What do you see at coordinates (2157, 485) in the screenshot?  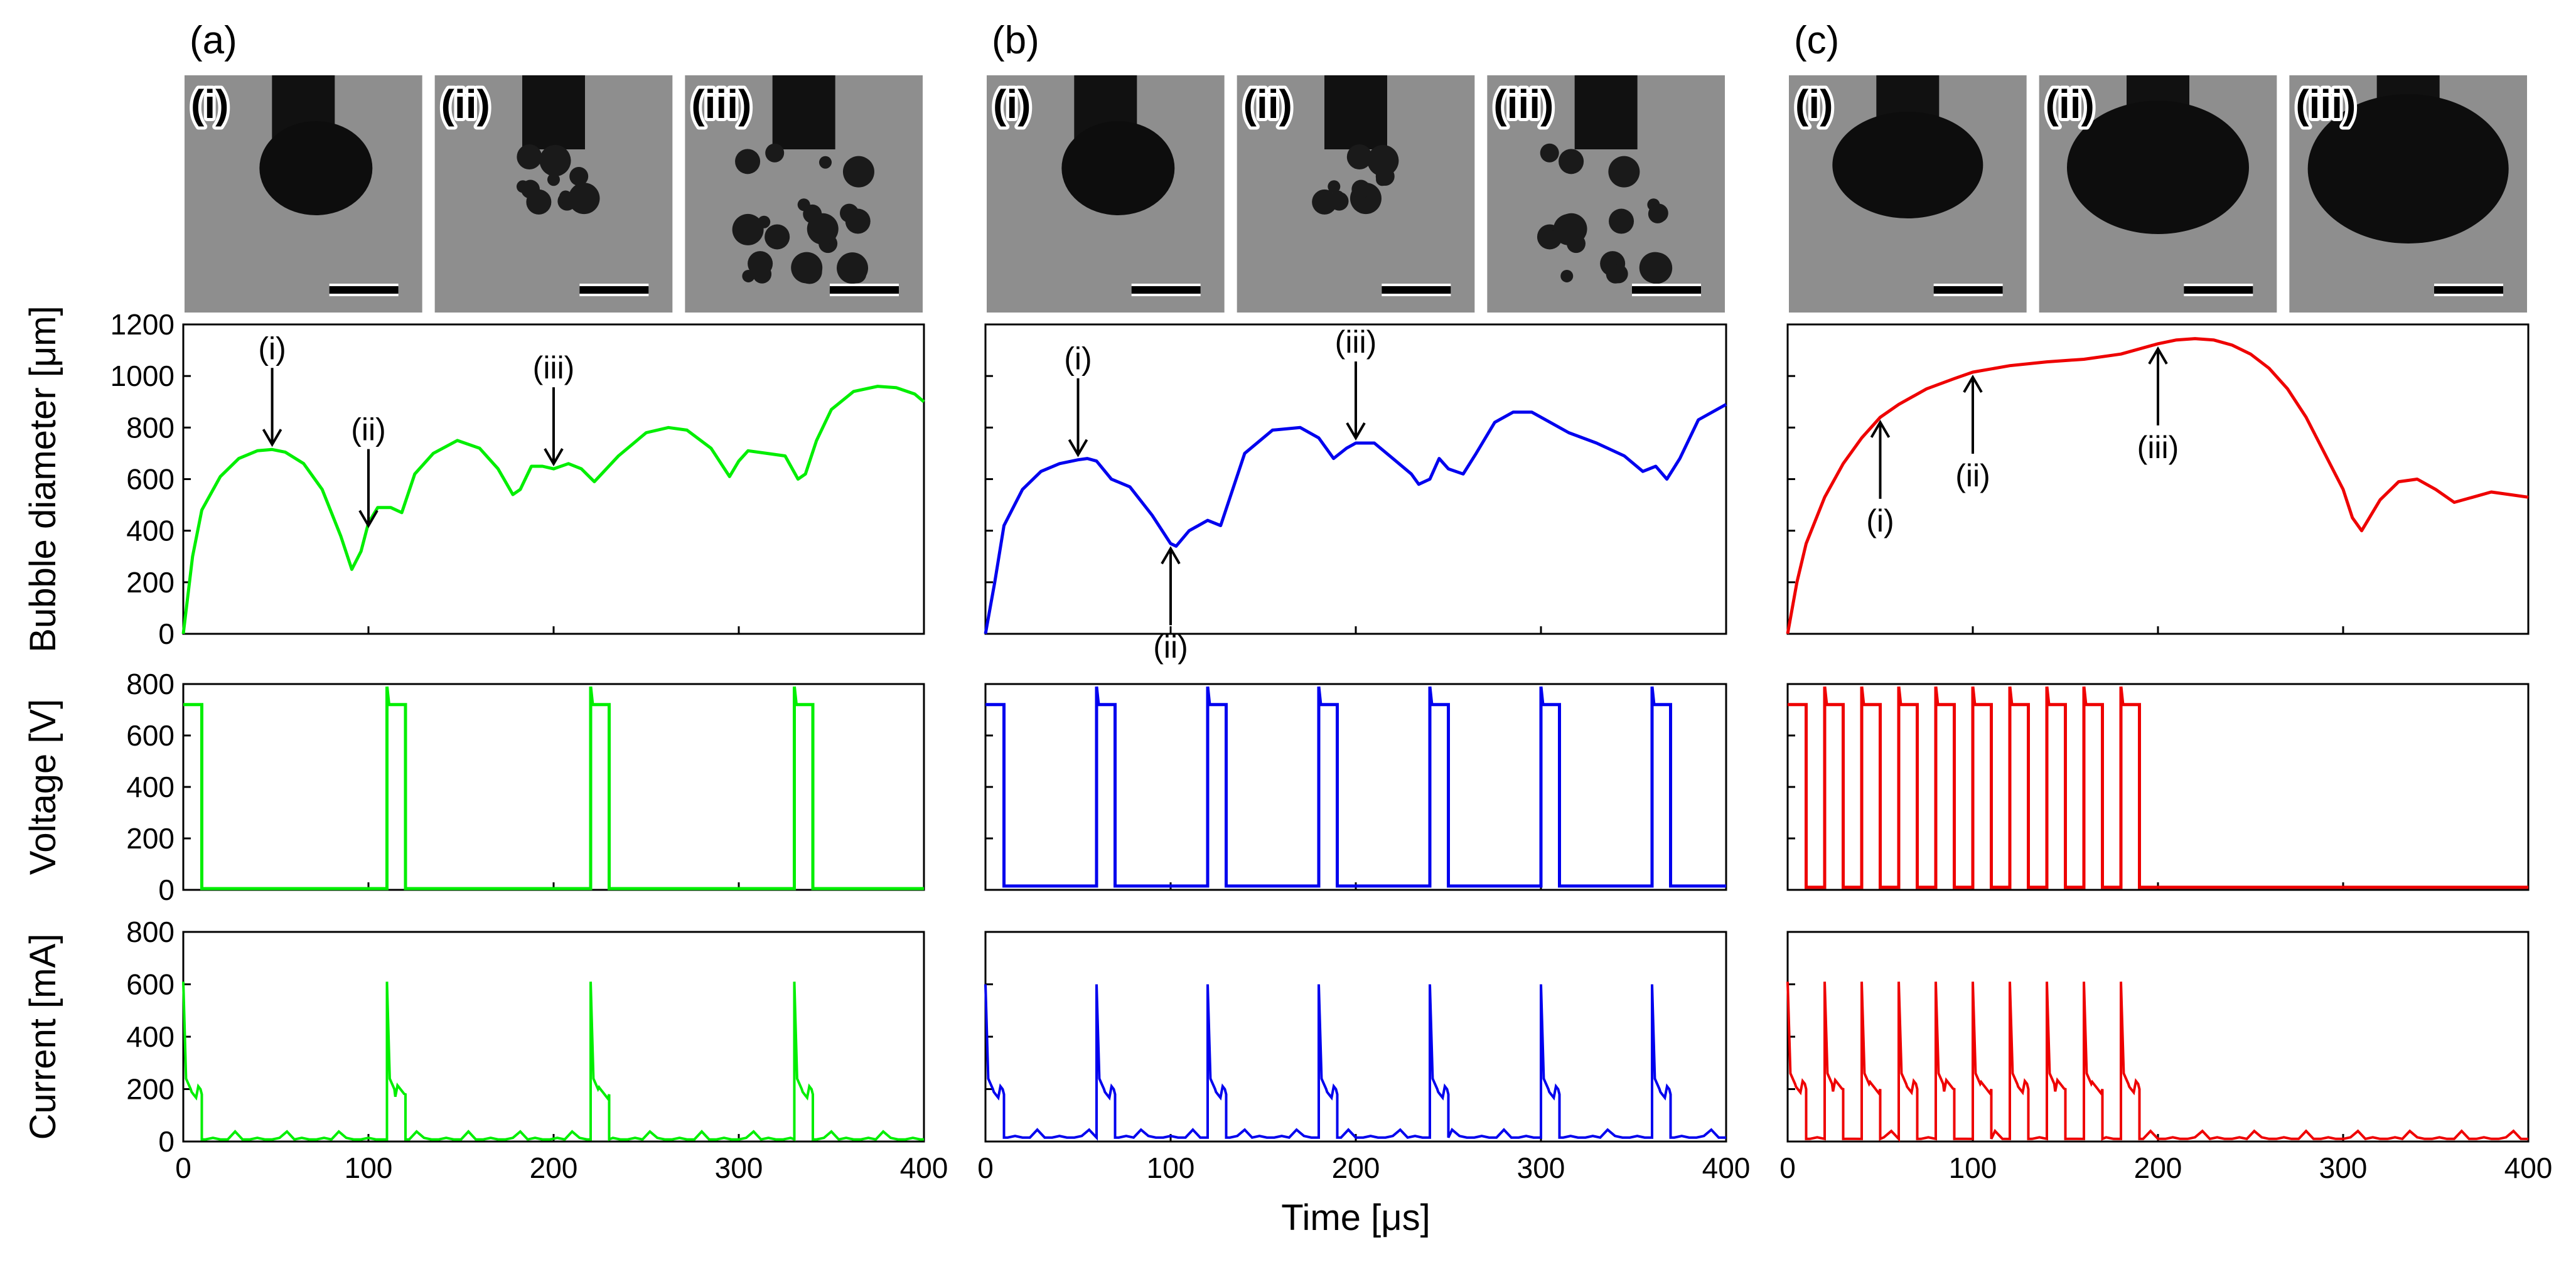 I see `bubble-diameter-series` at bounding box center [2157, 485].